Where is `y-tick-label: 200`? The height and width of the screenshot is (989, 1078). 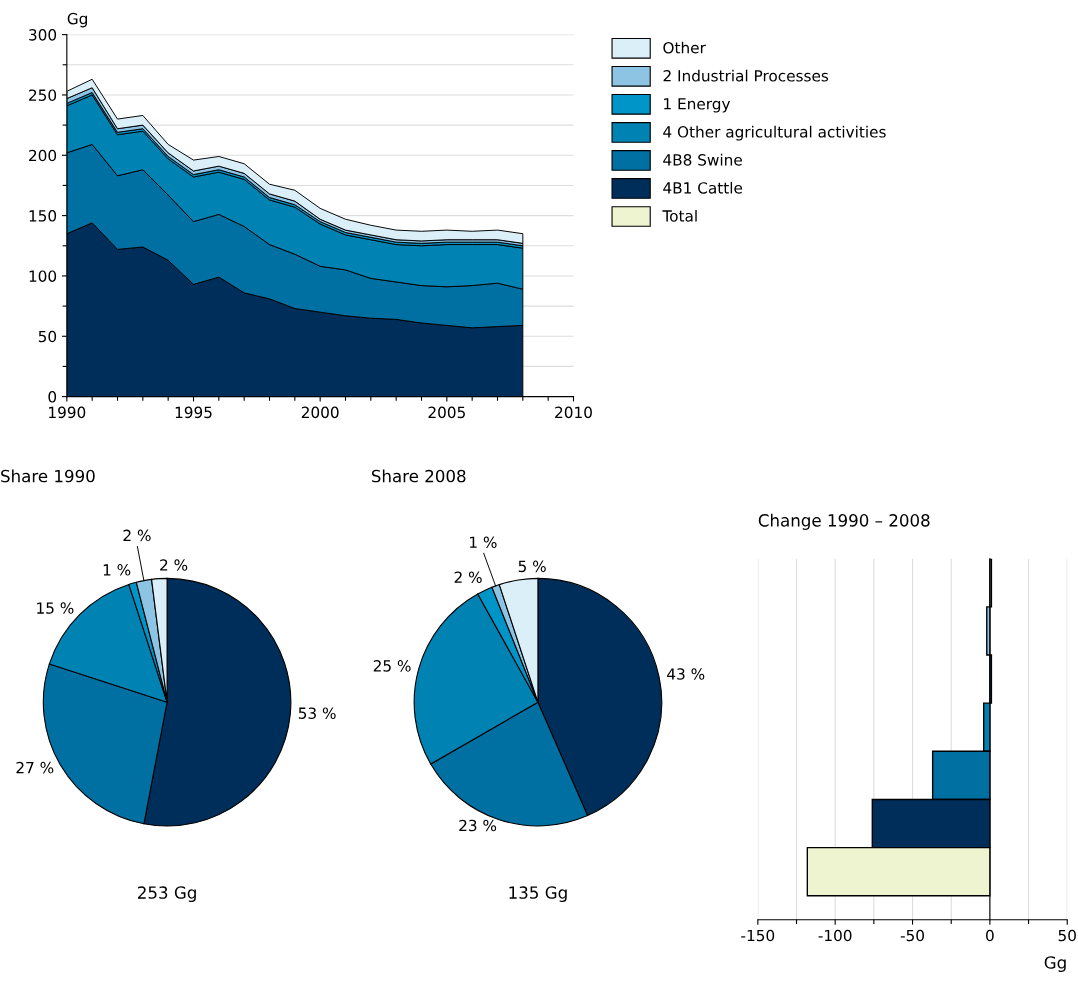
y-tick-label: 200 is located at coordinates (43, 155).